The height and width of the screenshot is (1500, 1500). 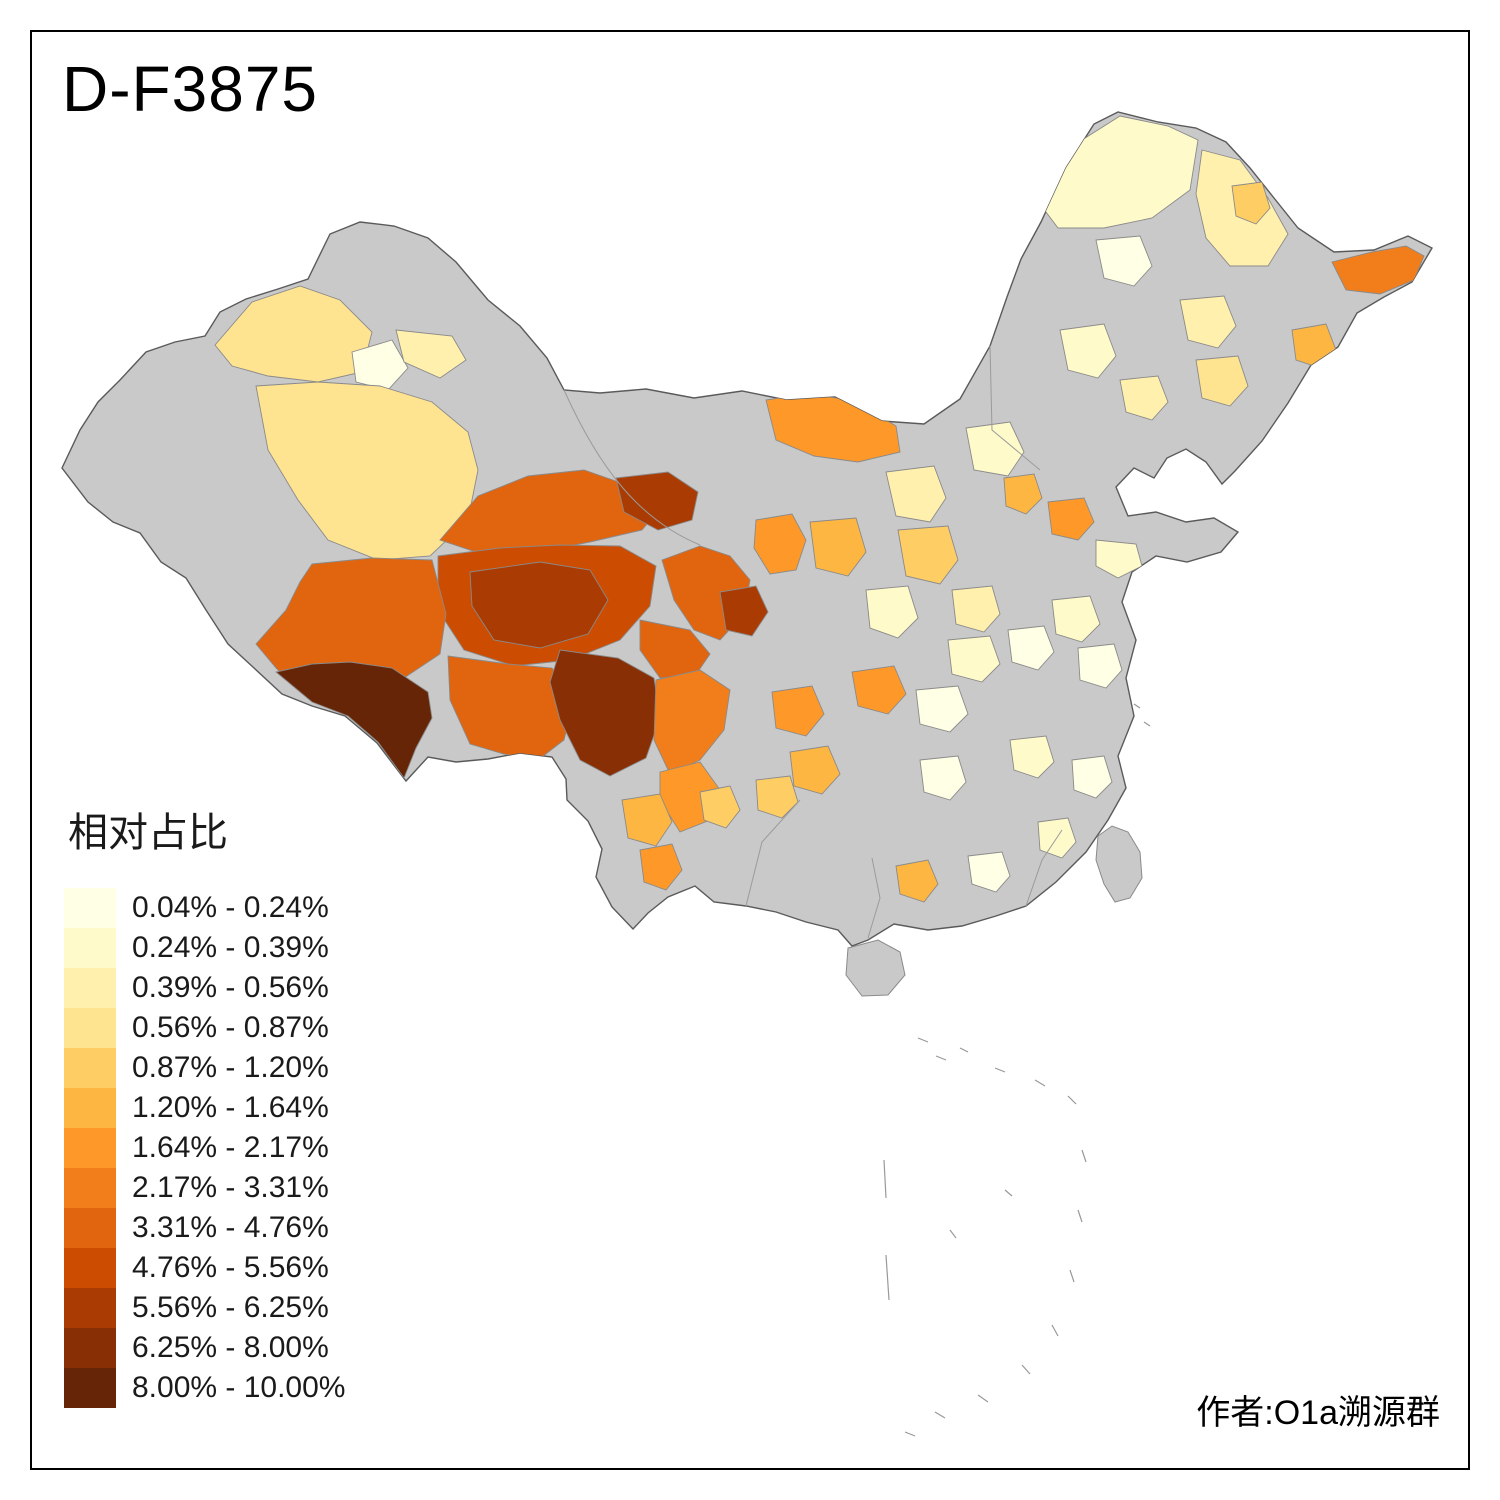 What do you see at coordinates (190, 89) in the screenshot?
I see `figure-title: D-F3875` at bounding box center [190, 89].